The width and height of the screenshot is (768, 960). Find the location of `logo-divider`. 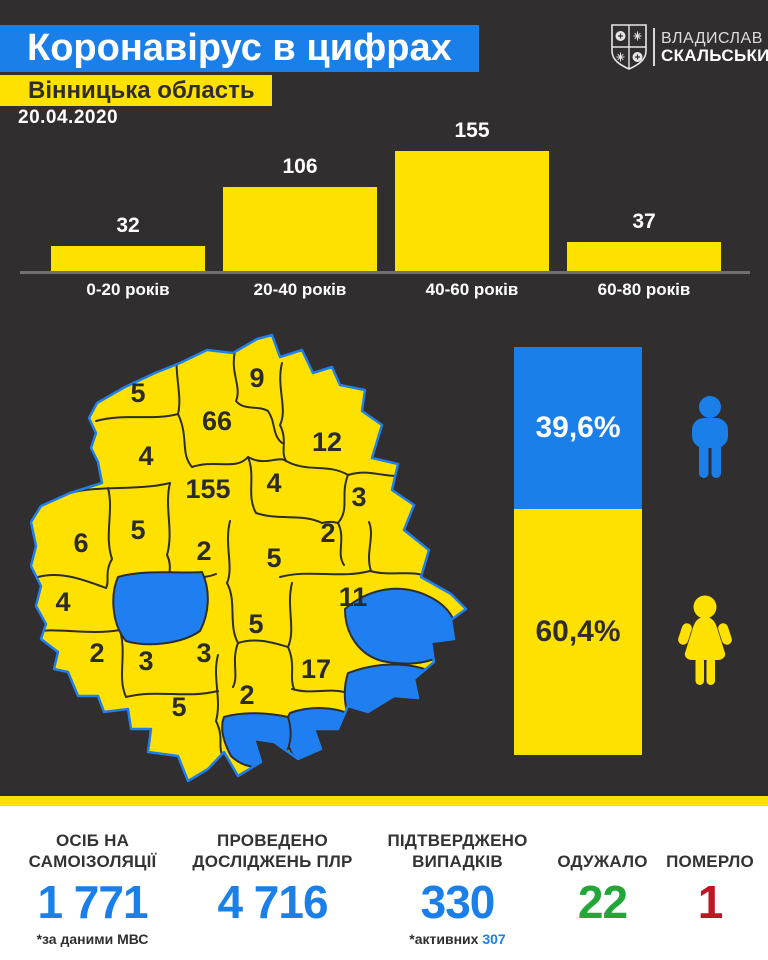

logo-divider is located at coordinates (654, 47).